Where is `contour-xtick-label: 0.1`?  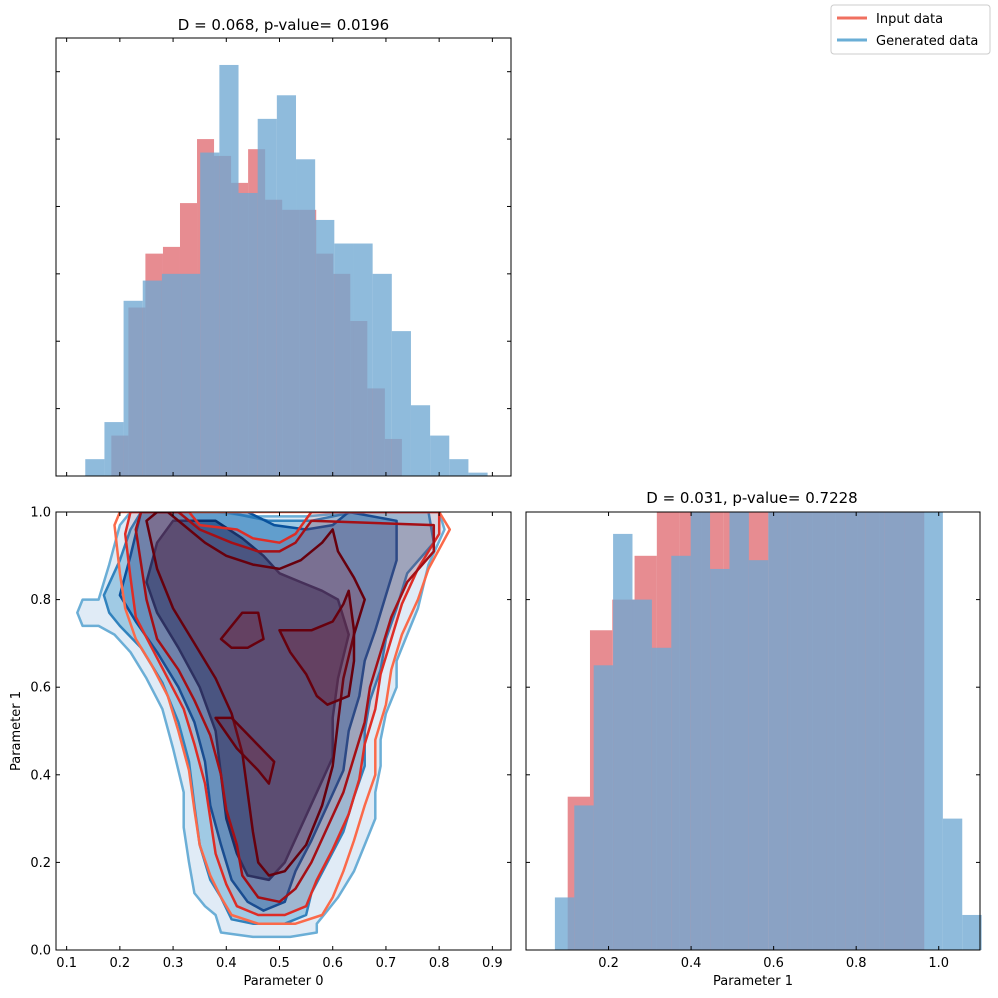
contour-xtick-label: 0.1 is located at coordinates (66, 963).